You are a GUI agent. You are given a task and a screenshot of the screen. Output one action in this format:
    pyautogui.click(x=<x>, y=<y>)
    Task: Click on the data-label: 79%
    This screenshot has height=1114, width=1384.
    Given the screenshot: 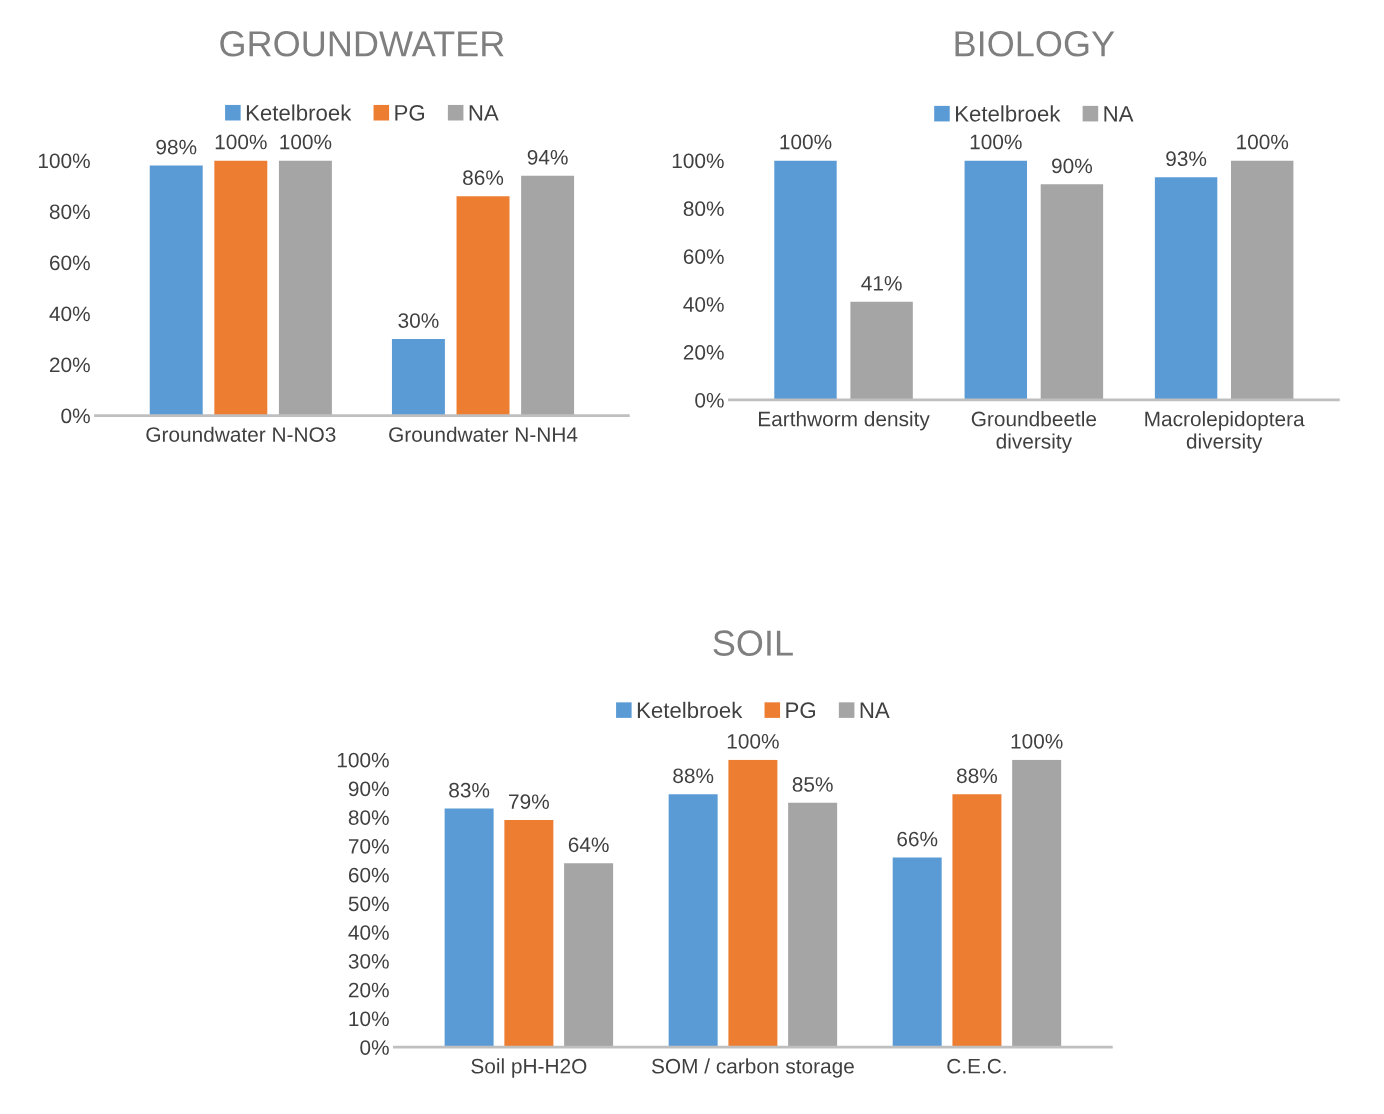 What is the action you would take?
    pyautogui.click(x=529, y=802)
    